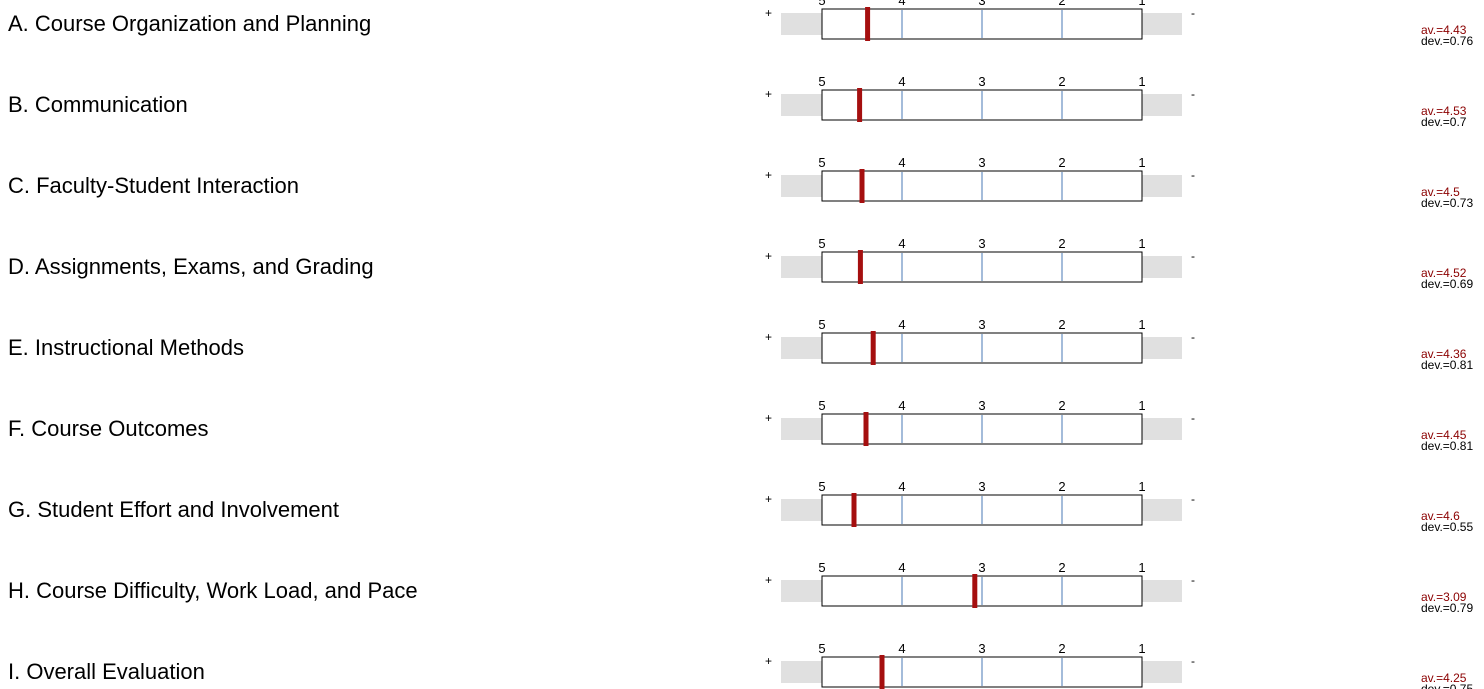  I want to click on category-label: A. Course Organization and Planning, so click(189, 23).